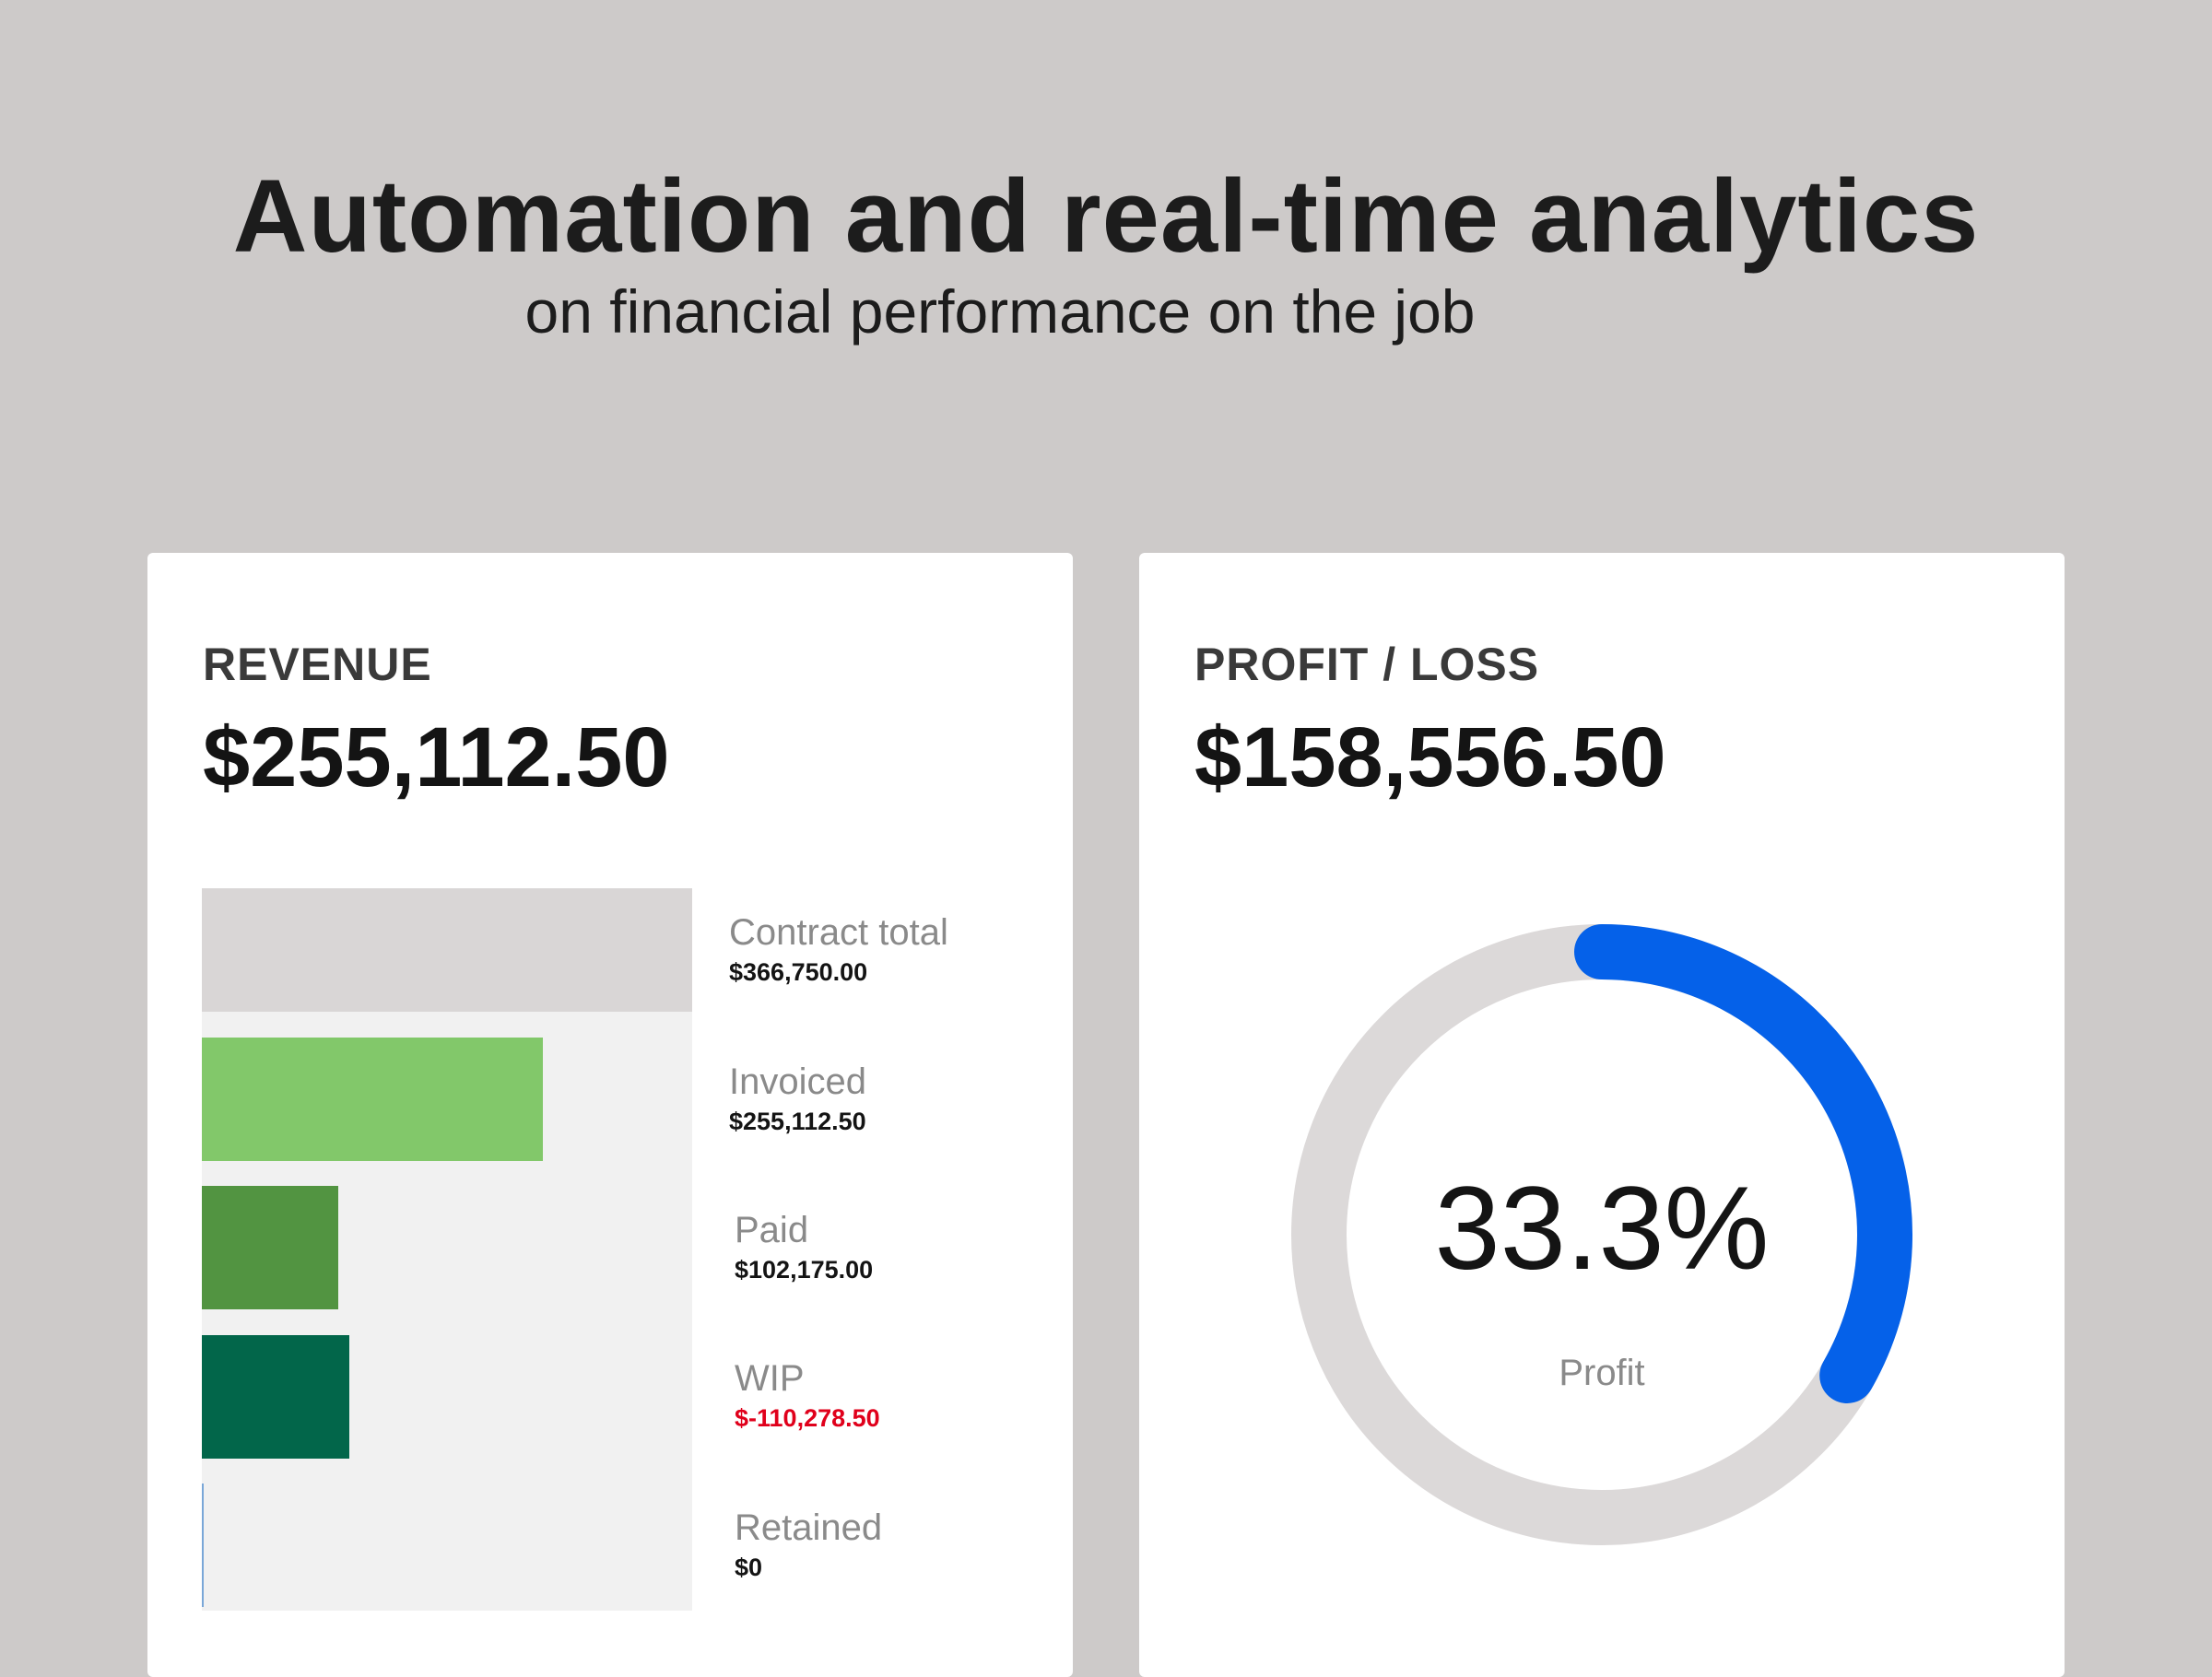  Describe the element at coordinates (275, 1397) in the screenshot. I see `bar-wip` at that location.